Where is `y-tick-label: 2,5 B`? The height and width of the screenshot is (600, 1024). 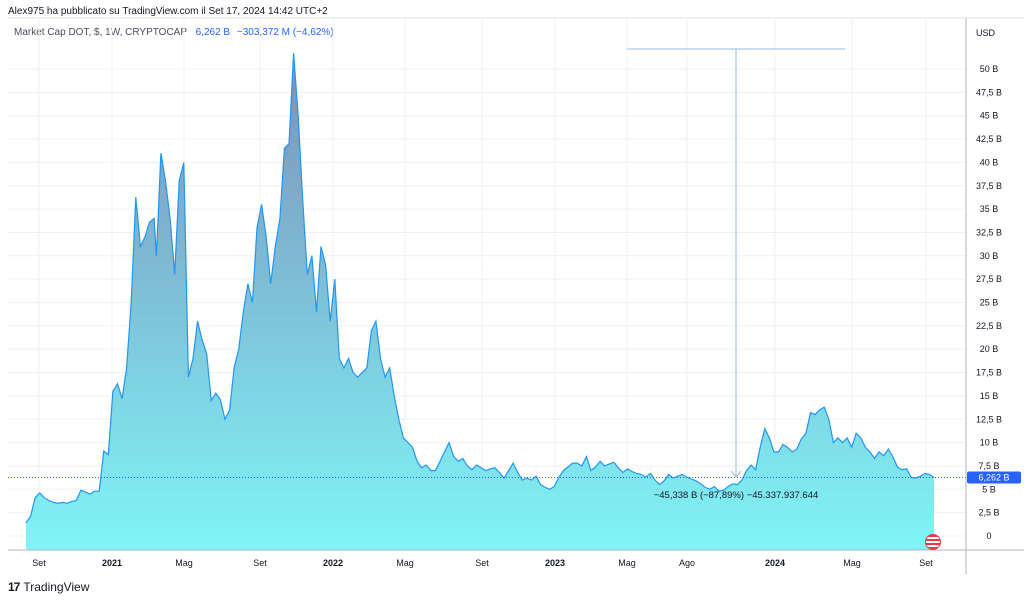 y-tick-label: 2,5 B is located at coordinates (988, 513).